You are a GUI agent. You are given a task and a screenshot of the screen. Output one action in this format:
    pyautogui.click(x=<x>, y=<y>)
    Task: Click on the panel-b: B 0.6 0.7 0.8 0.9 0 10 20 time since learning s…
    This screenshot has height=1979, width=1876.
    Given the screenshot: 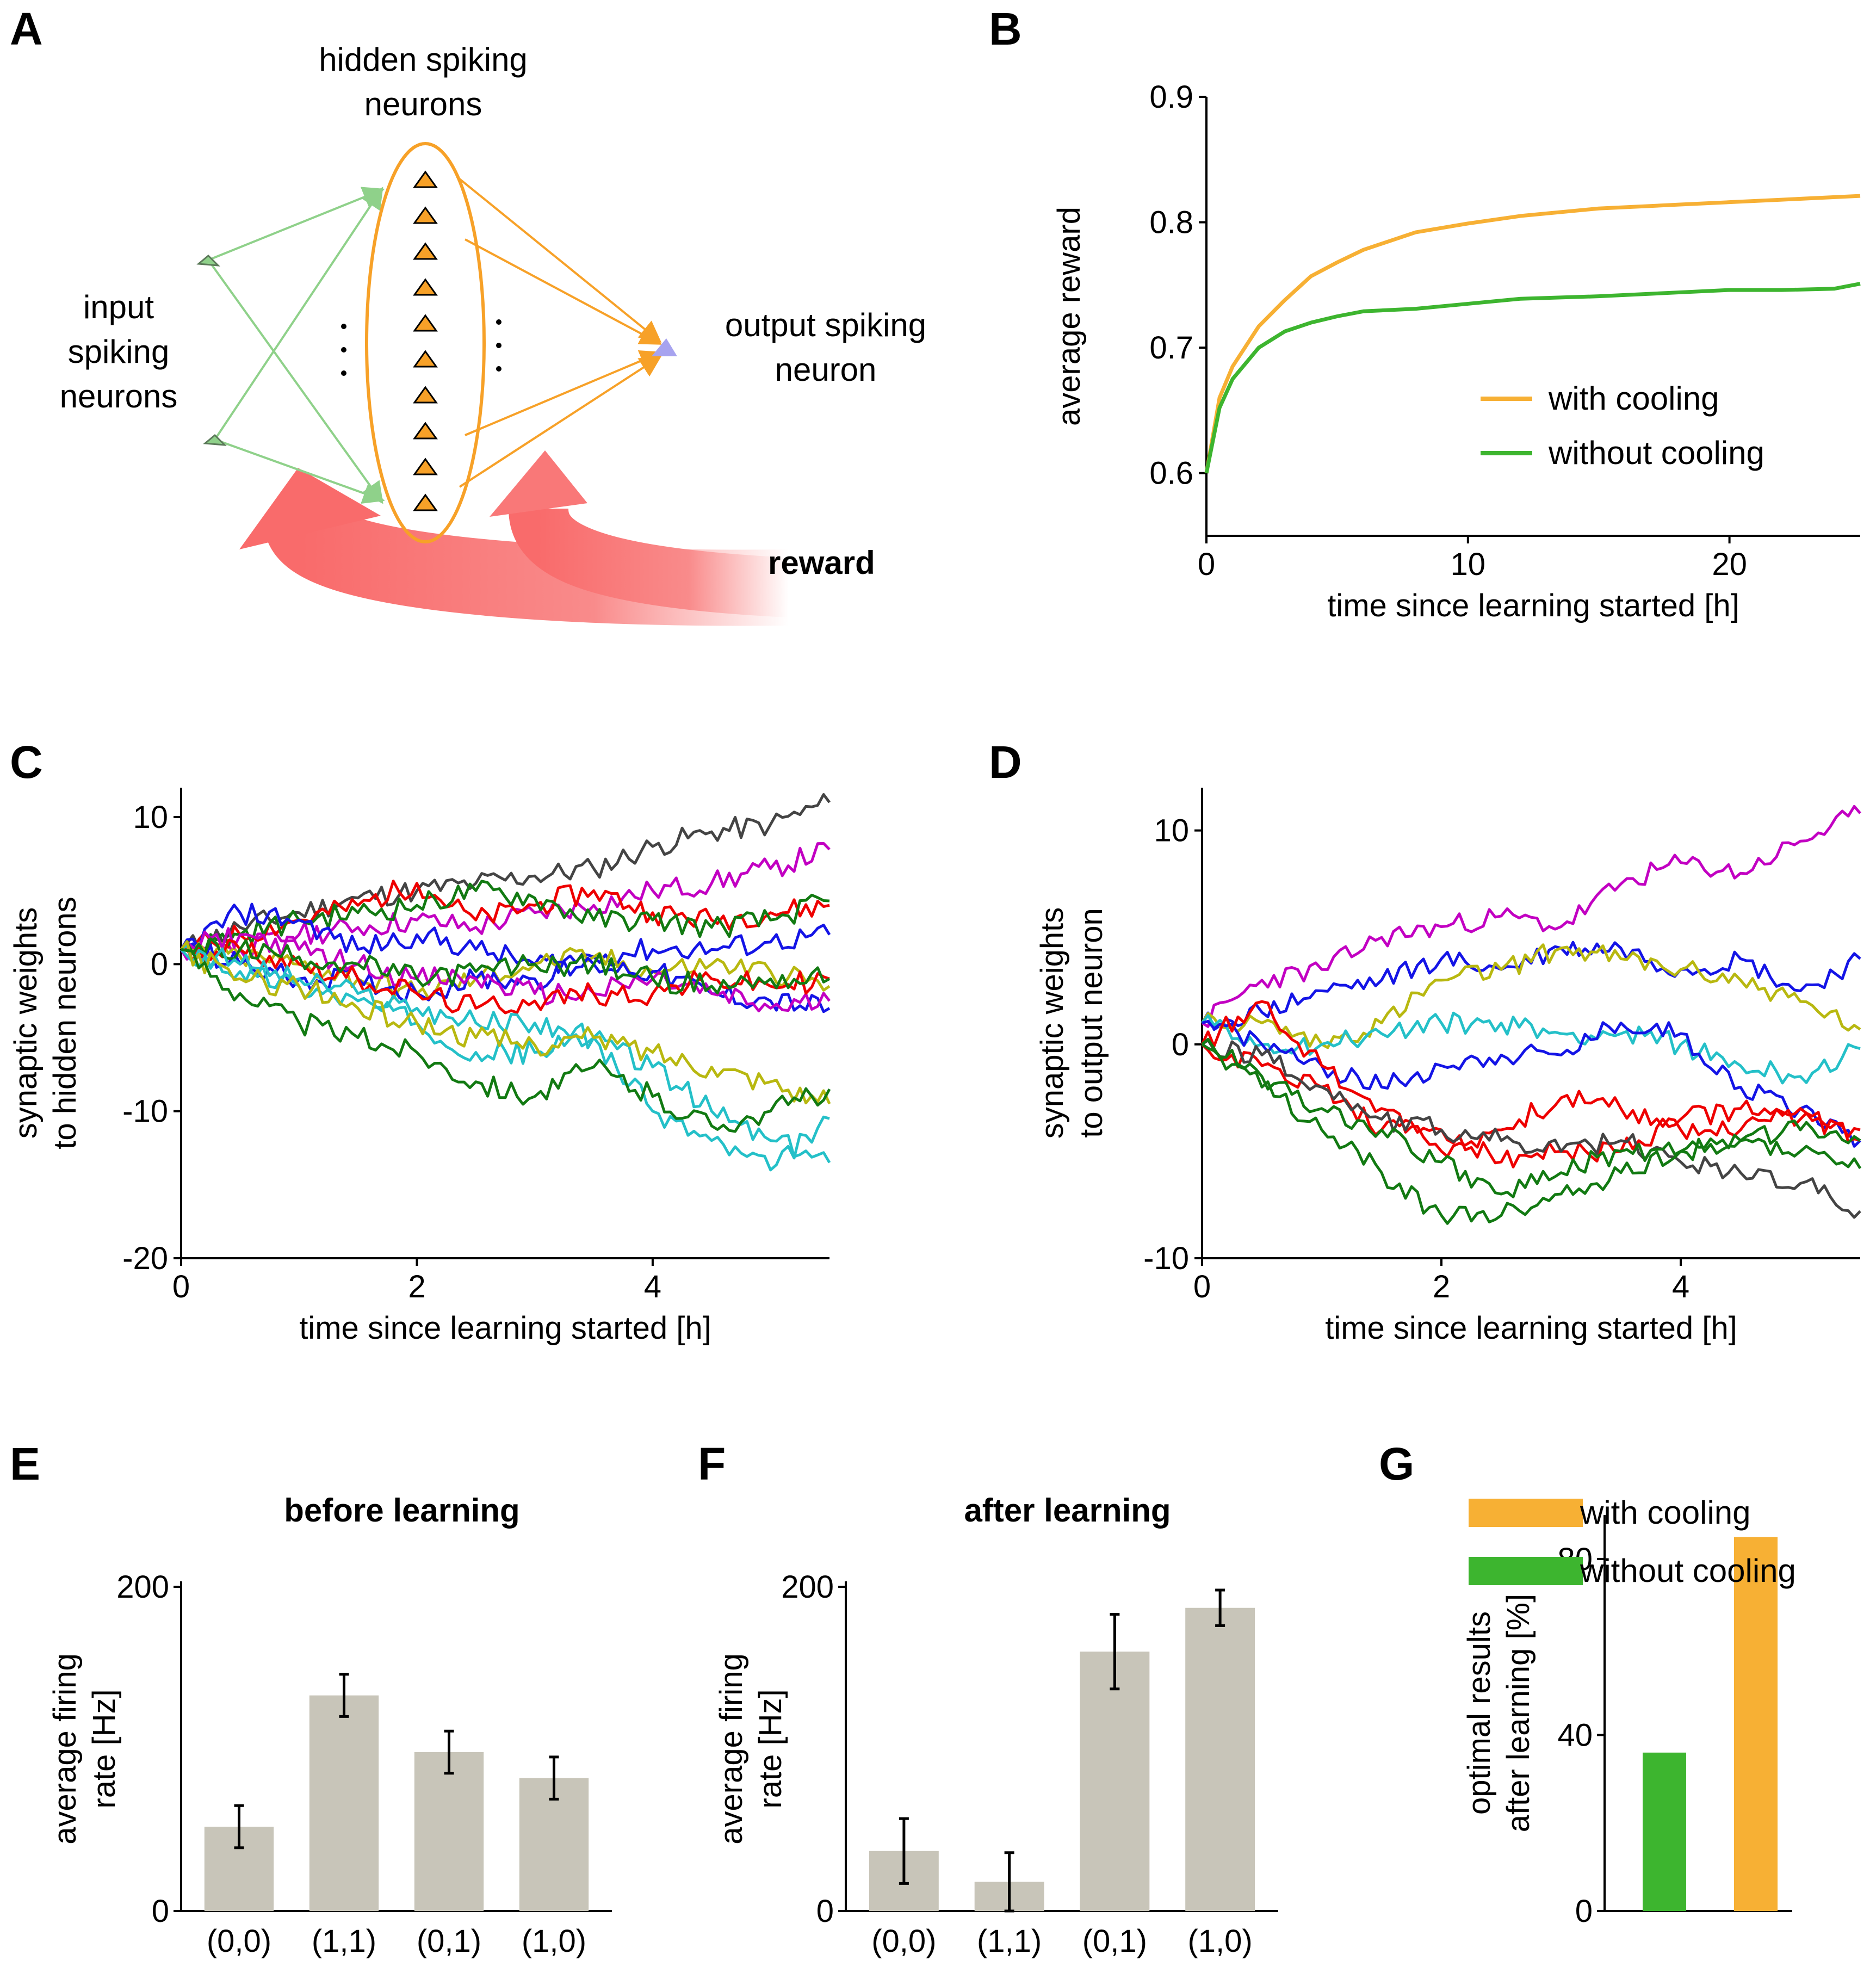 What is the action you would take?
    pyautogui.click(x=1425, y=313)
    